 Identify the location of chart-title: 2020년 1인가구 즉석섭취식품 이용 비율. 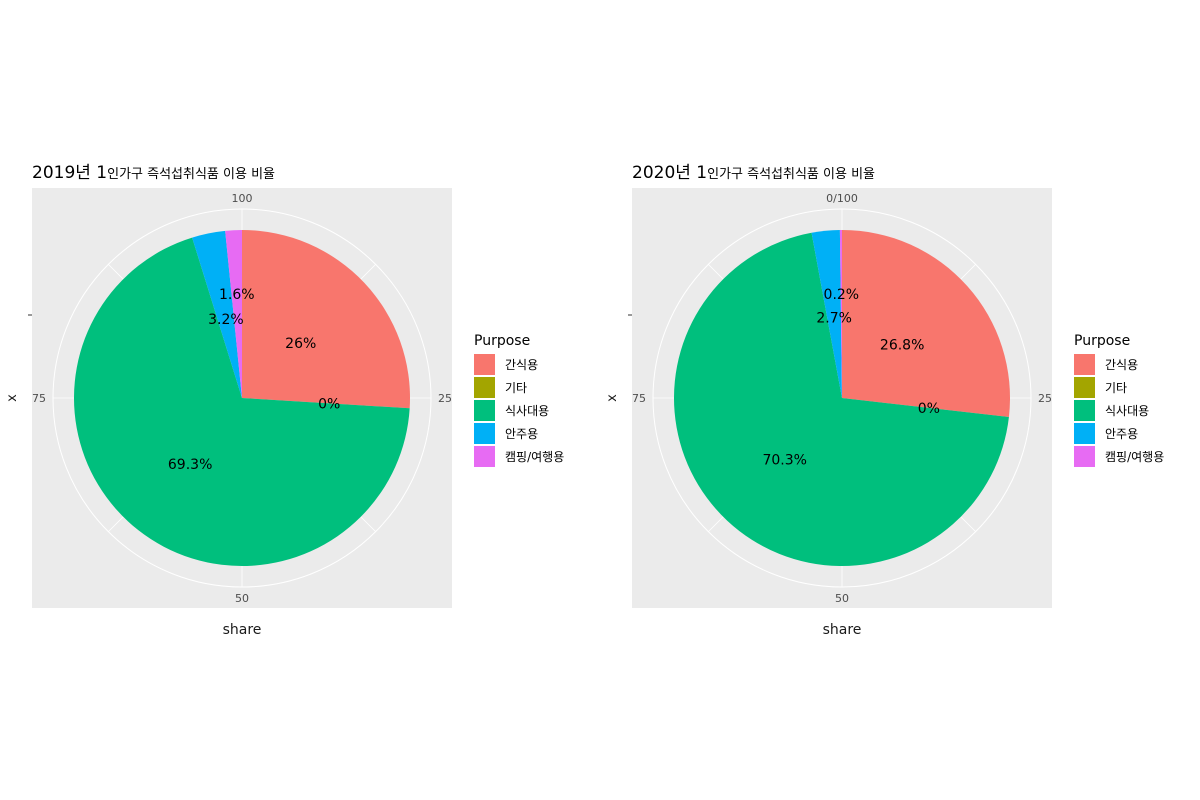
(753, 173).